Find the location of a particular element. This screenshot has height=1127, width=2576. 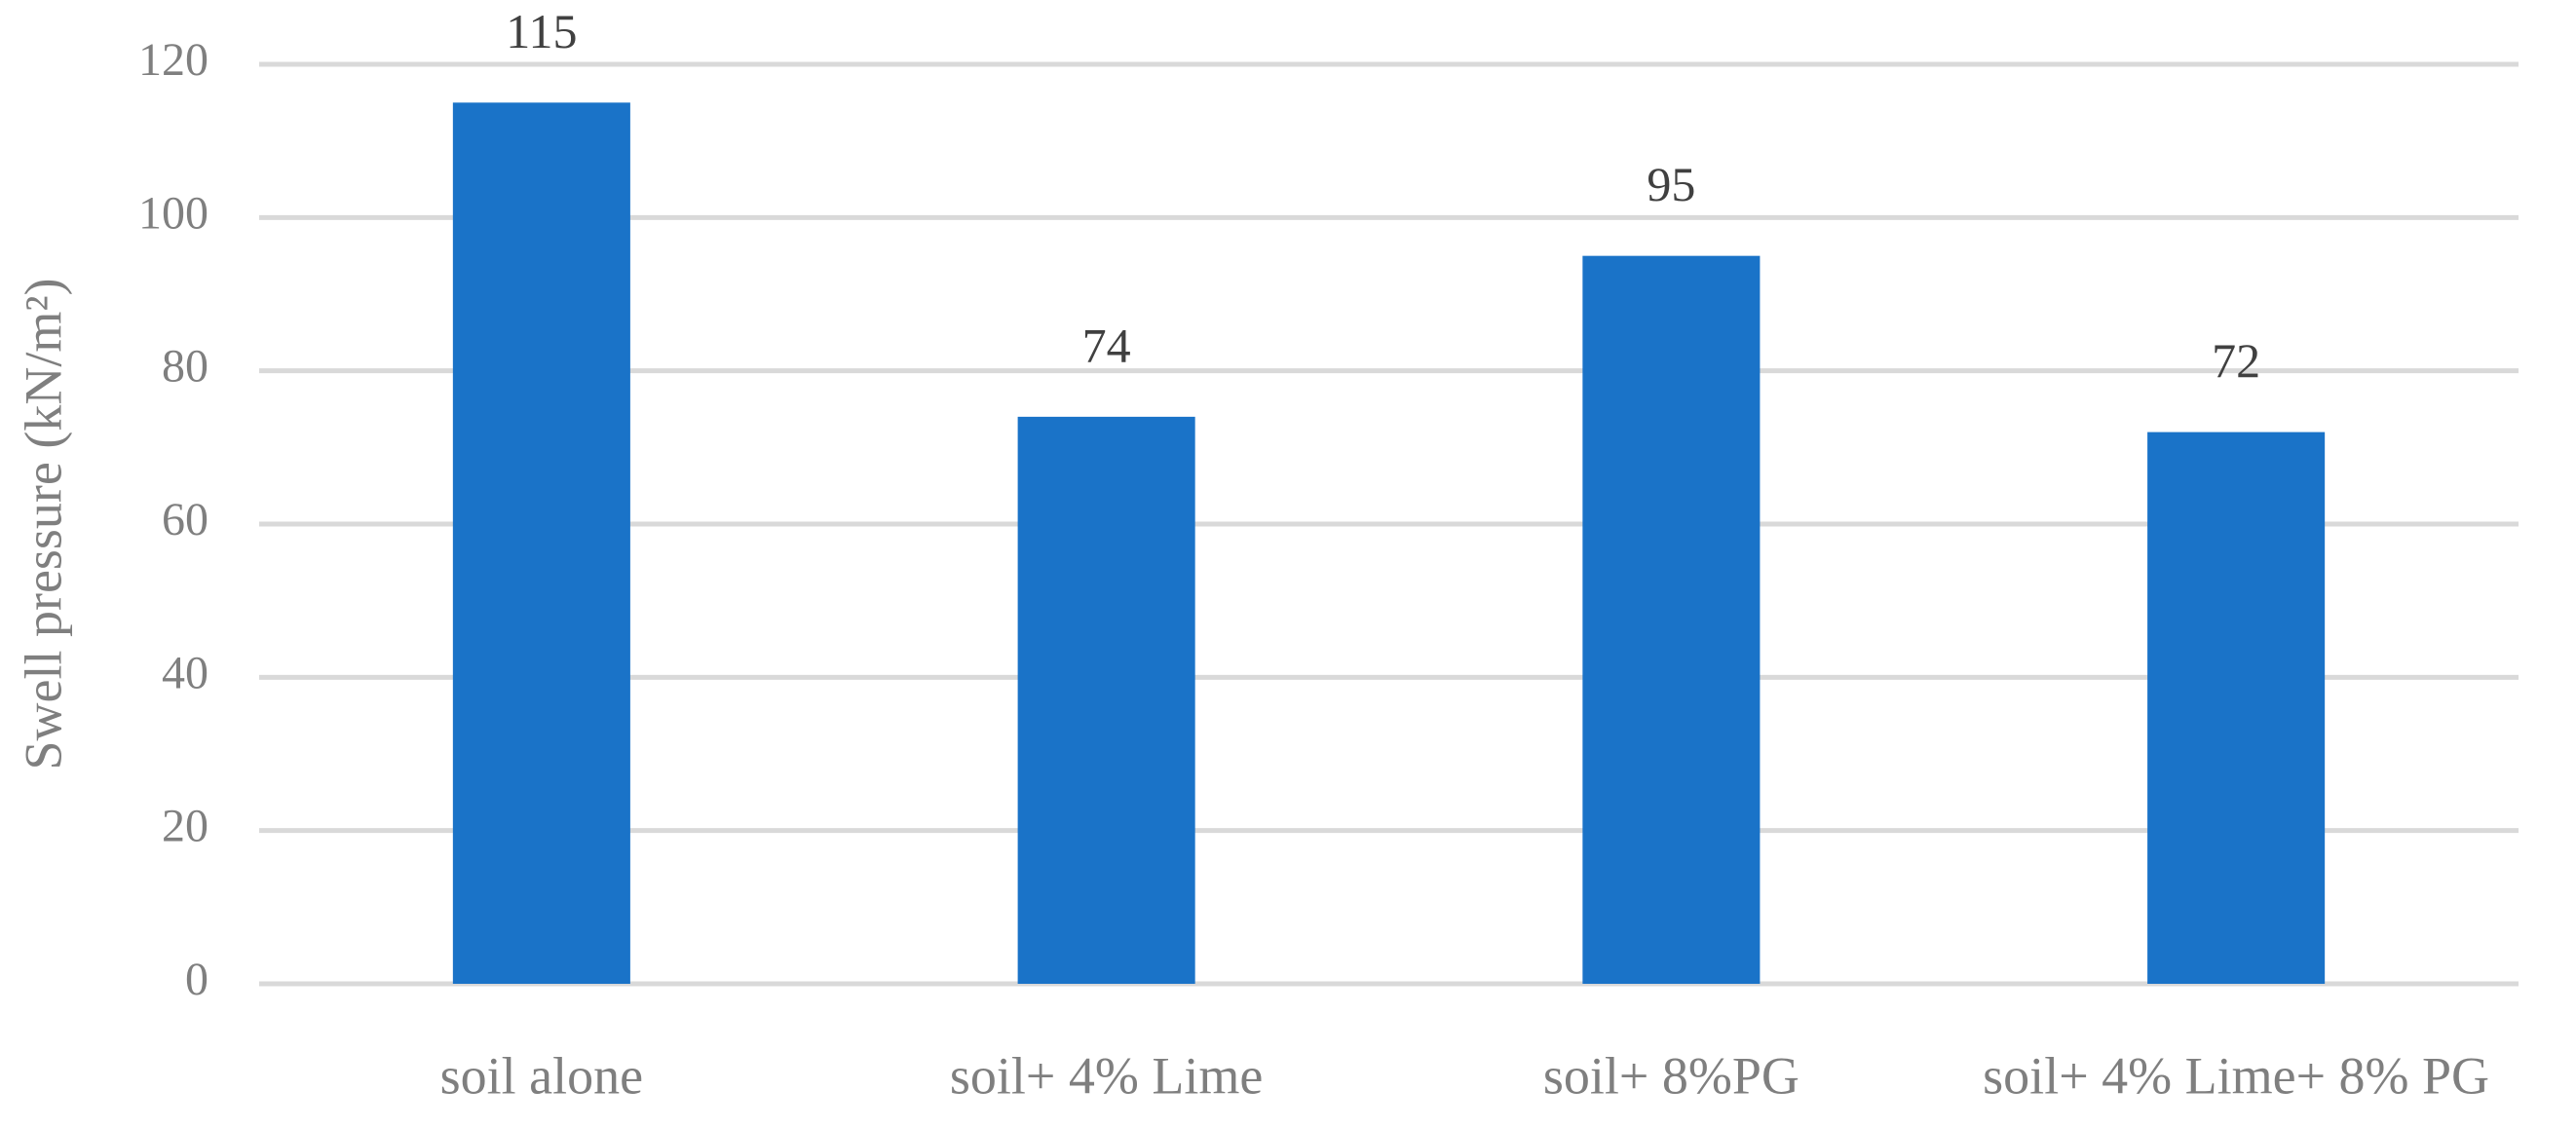

y-tick-label: 80 is located at coordinates (185, 367).